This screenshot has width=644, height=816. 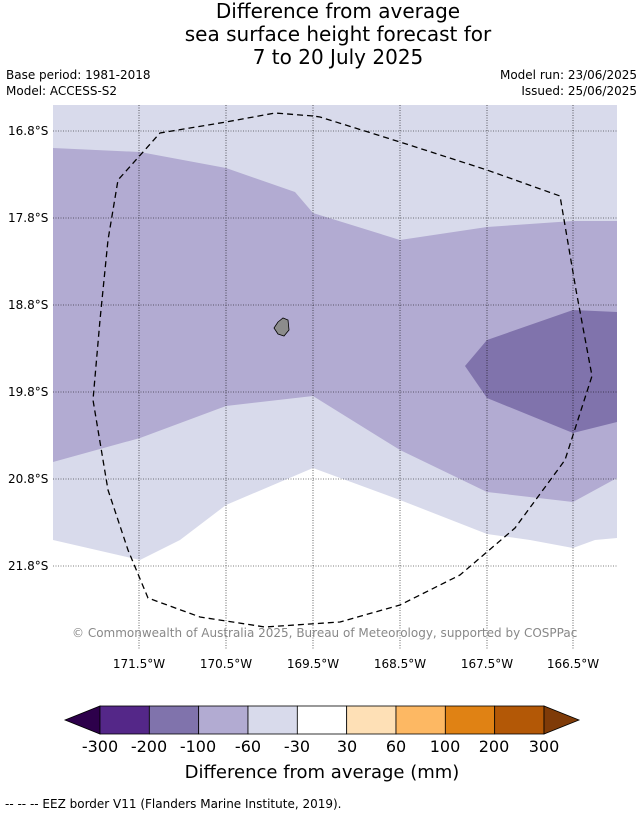 What do you see at coordinates (562, 720) in the screenshot?
I see `colorbar-extend-high` at bounding box center [562, 720].